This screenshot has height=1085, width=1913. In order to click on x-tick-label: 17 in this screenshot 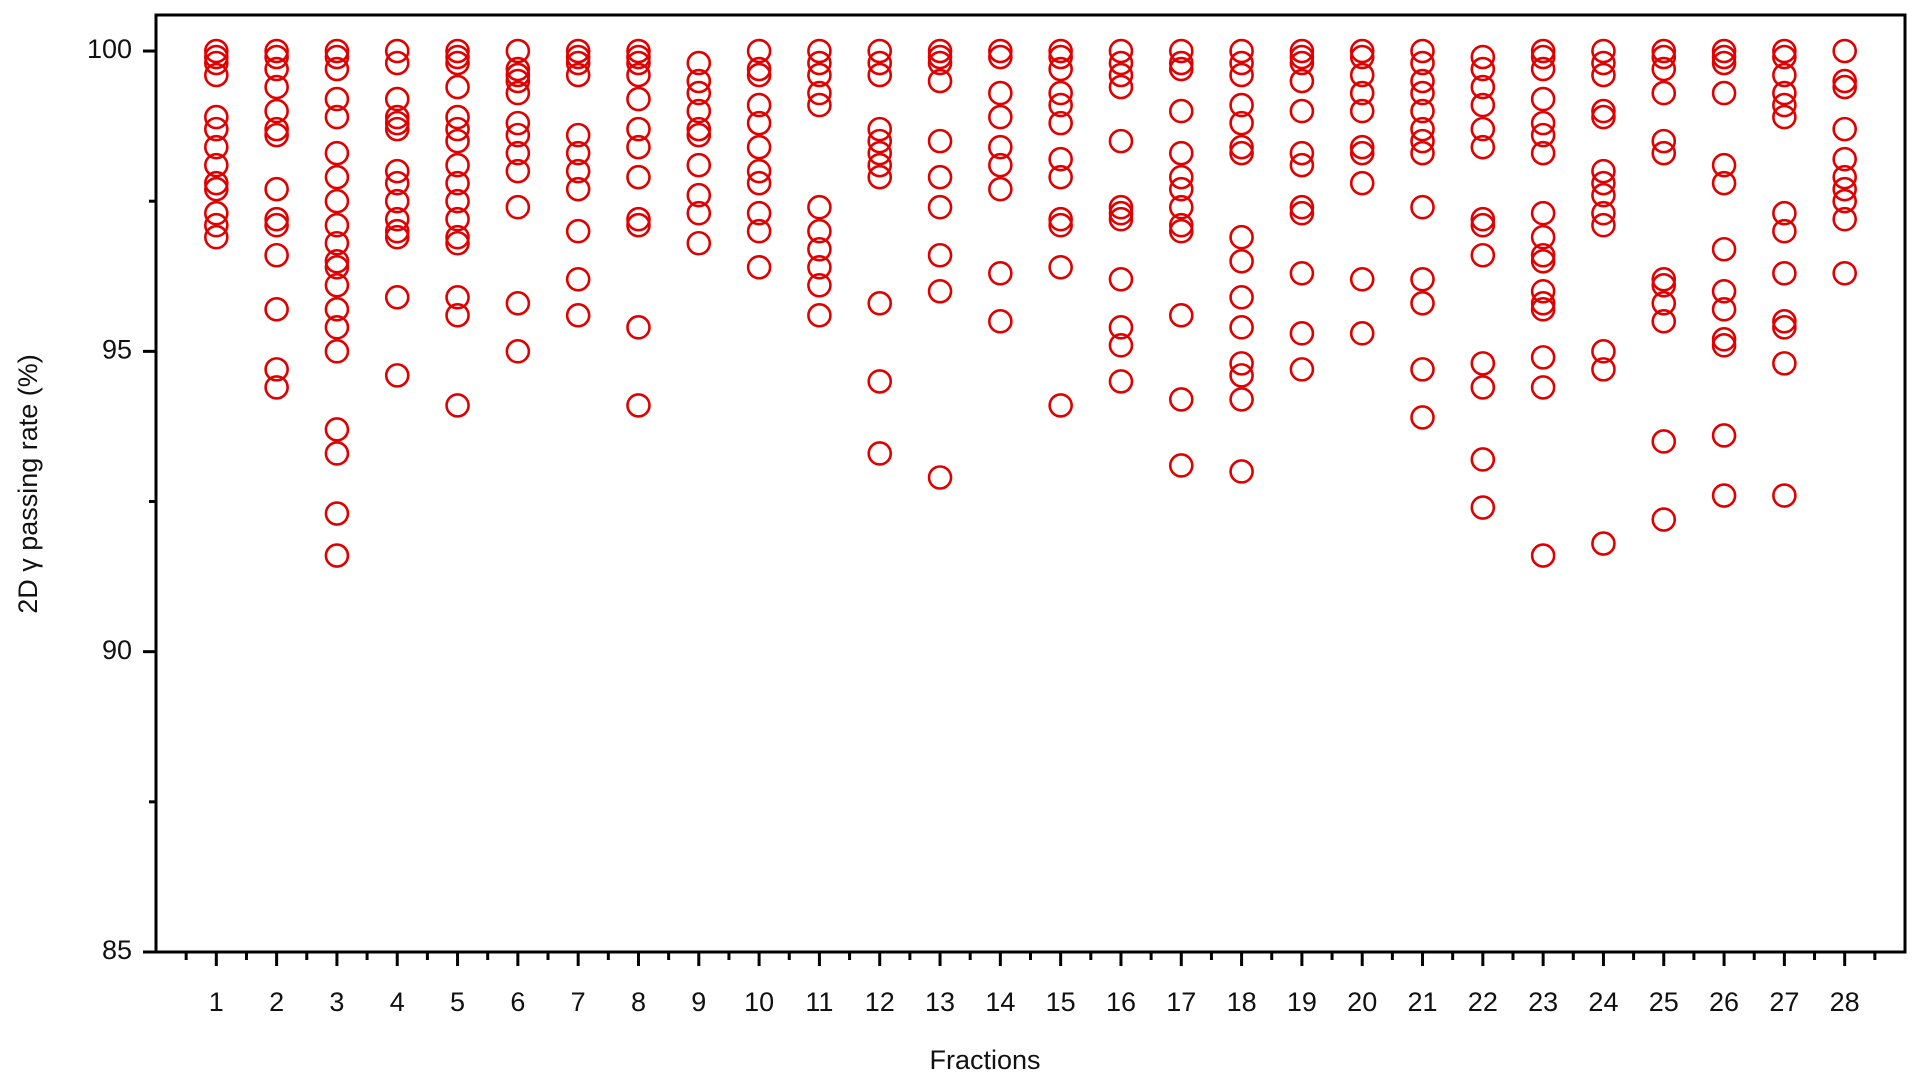, I will do `click(1181, 1002)`.